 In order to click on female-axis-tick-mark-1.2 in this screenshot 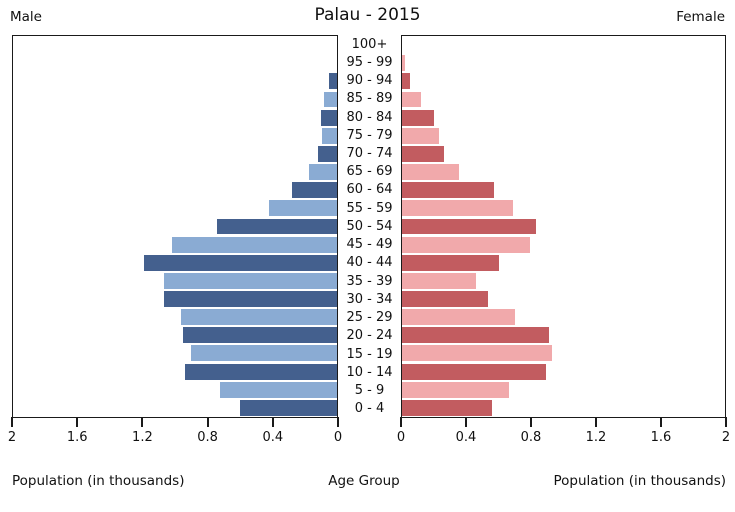, I will do `click(596, 422)`.